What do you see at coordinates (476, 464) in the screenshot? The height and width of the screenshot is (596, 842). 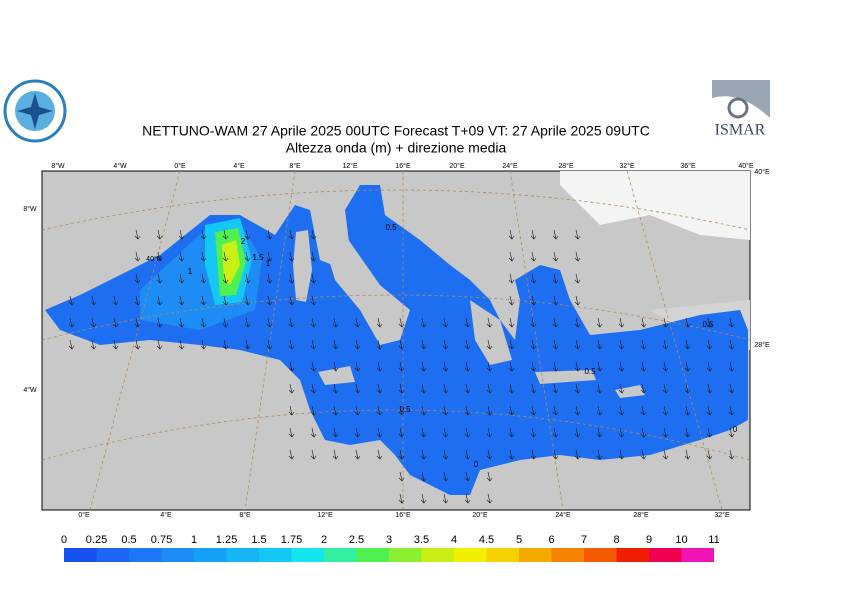 I see `contour-label: 0` at bounding box center [476, 464].